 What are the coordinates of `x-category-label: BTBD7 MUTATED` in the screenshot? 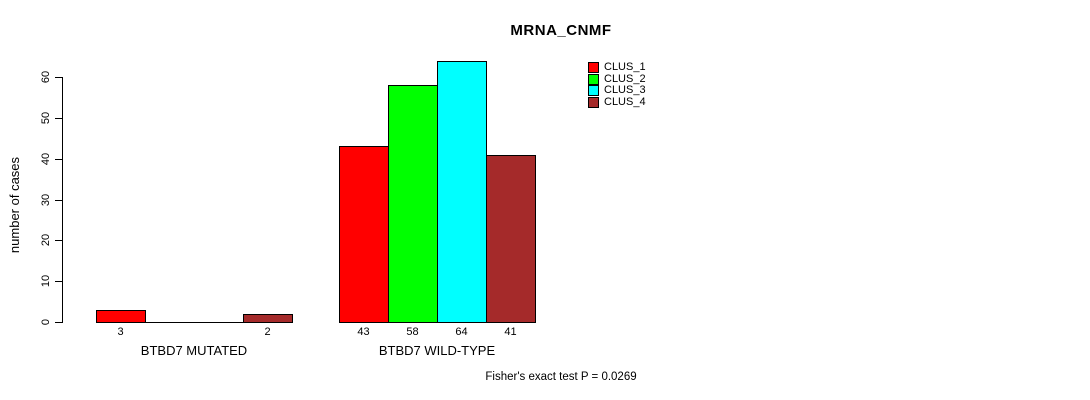 It's located at (194, 350).